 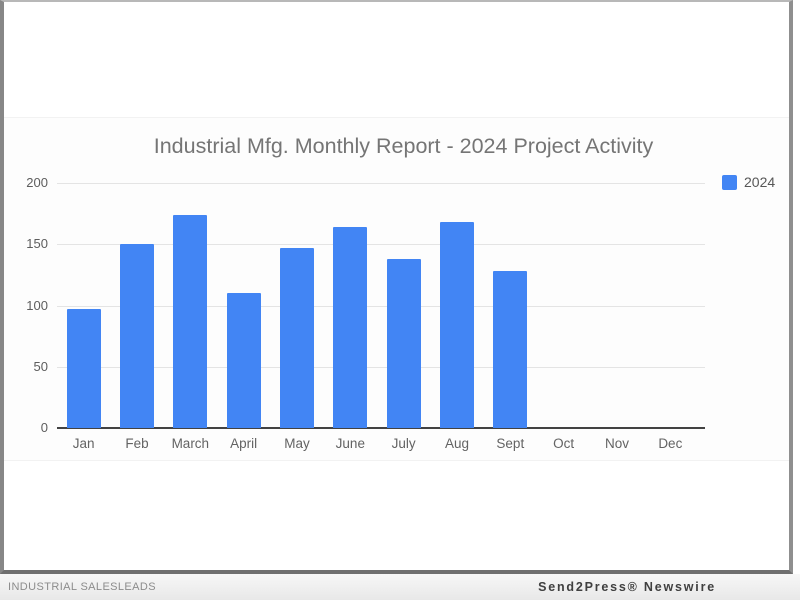 I want to click on bar-sept, so click(x=510, y=349).